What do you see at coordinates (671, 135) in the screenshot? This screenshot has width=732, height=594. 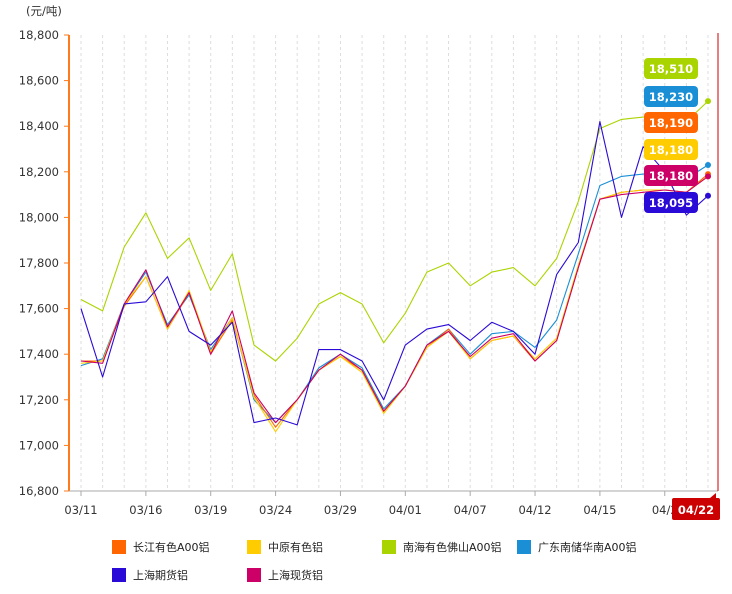 I see `tooltip-labels: 18,510 18,230 18,190 18,180 18,180 18,095` at bounding box center [671, 135].